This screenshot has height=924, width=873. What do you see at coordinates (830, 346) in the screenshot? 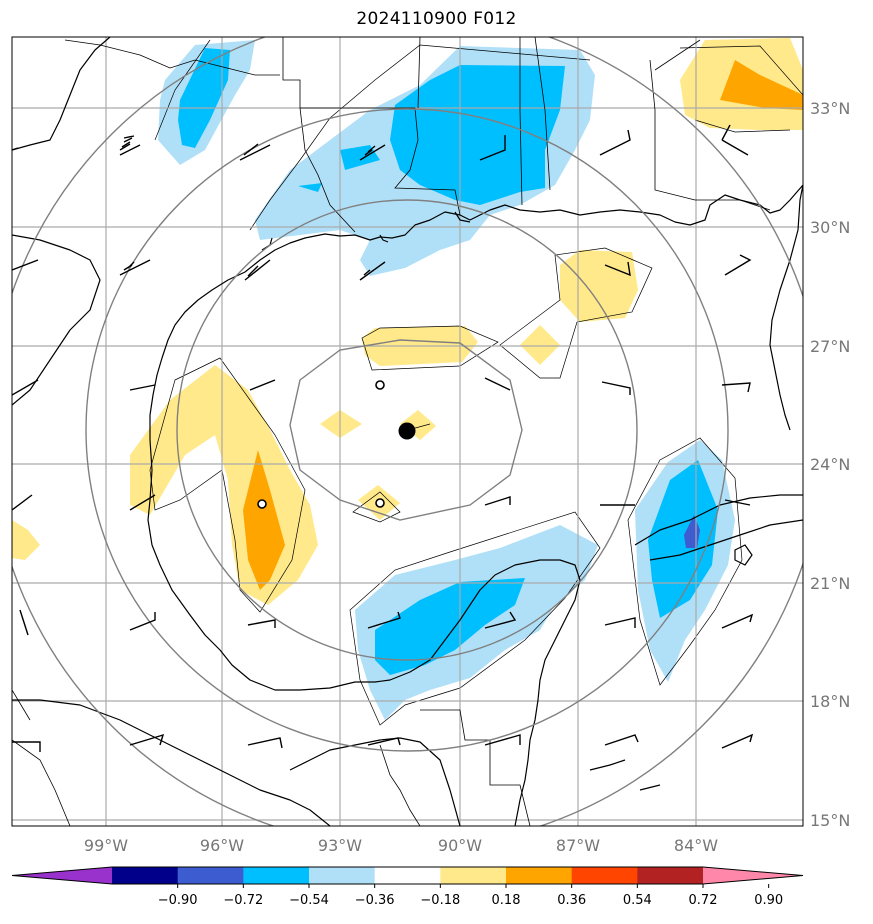
I see `lat-label: 27°N` at bounding box center [830, 346].